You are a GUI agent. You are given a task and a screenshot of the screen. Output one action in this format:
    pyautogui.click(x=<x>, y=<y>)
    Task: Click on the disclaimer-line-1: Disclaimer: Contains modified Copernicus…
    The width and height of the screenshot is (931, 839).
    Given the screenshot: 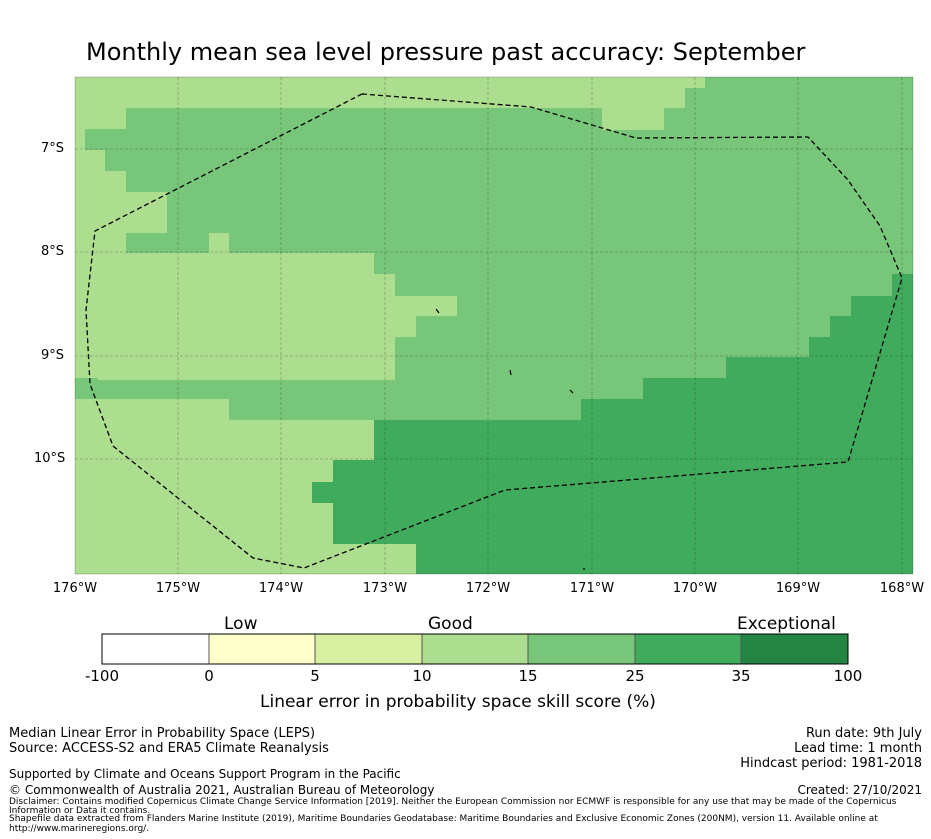 What is the action you would take?
    pyautogui.click(x=453, y=802)
    